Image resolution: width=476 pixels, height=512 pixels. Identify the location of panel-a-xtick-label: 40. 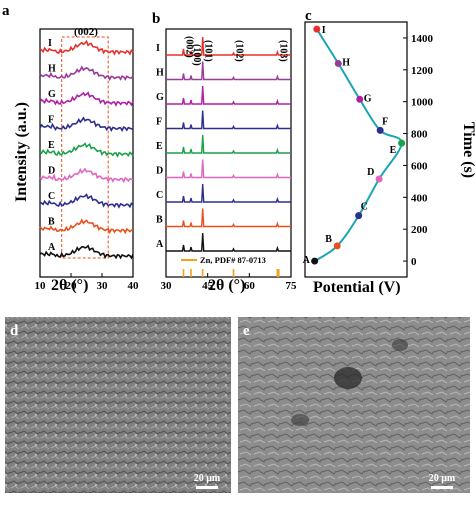
(134, 286).